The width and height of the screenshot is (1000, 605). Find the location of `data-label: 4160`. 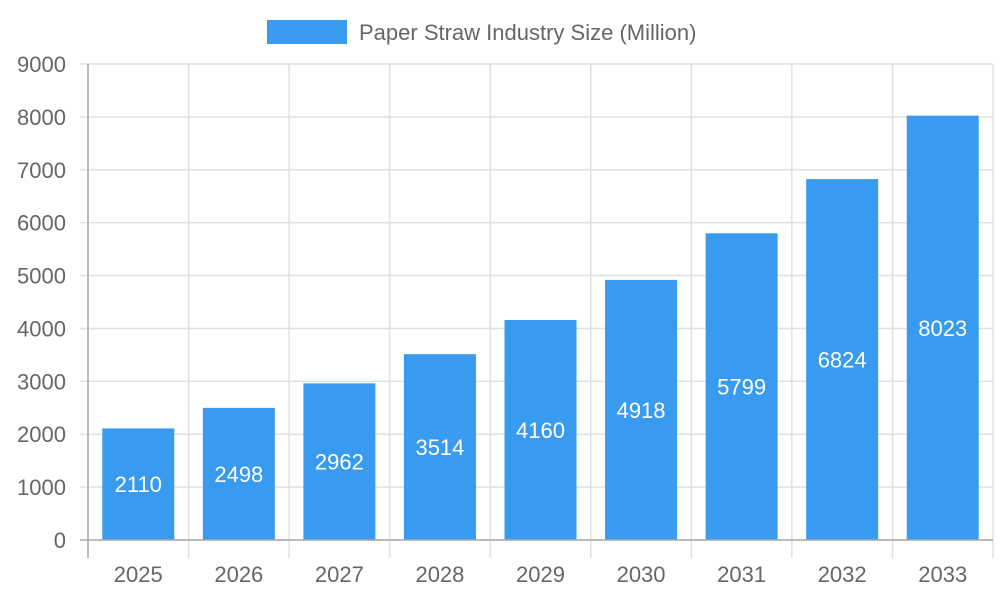

data-label: 4160 is located at coordinates (540, 430).